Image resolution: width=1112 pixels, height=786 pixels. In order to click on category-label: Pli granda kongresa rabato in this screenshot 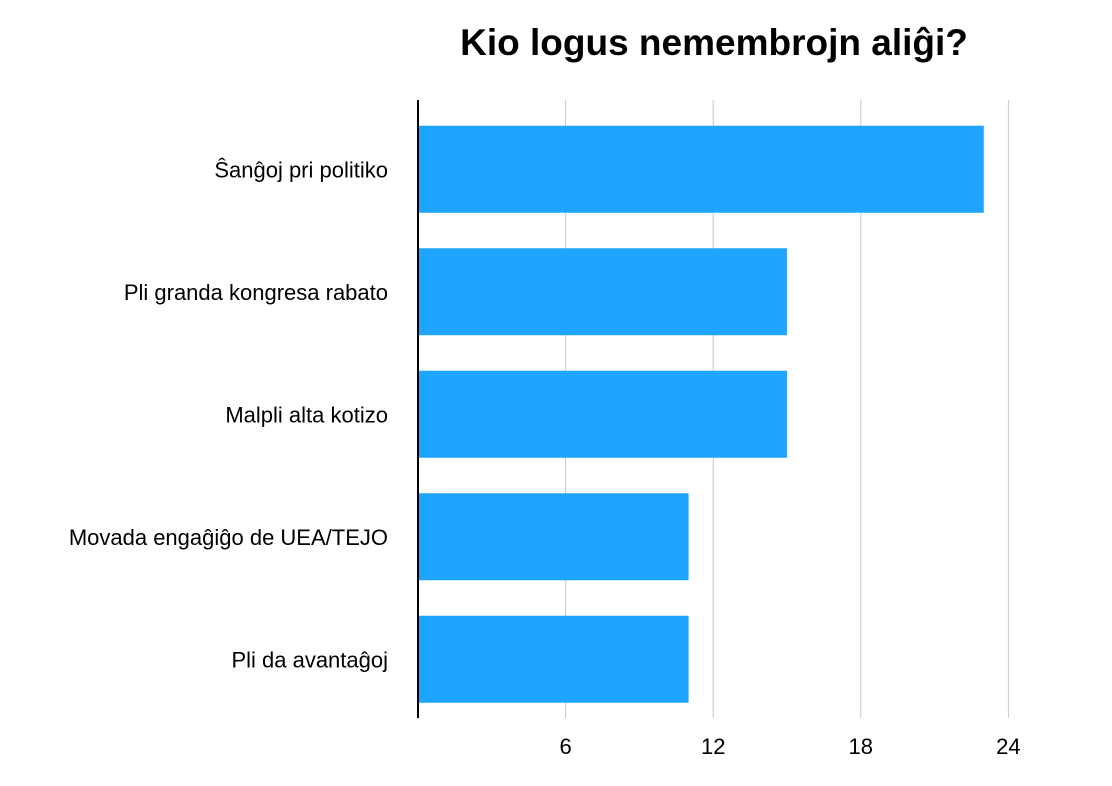, I will do `click(256, 292)`.